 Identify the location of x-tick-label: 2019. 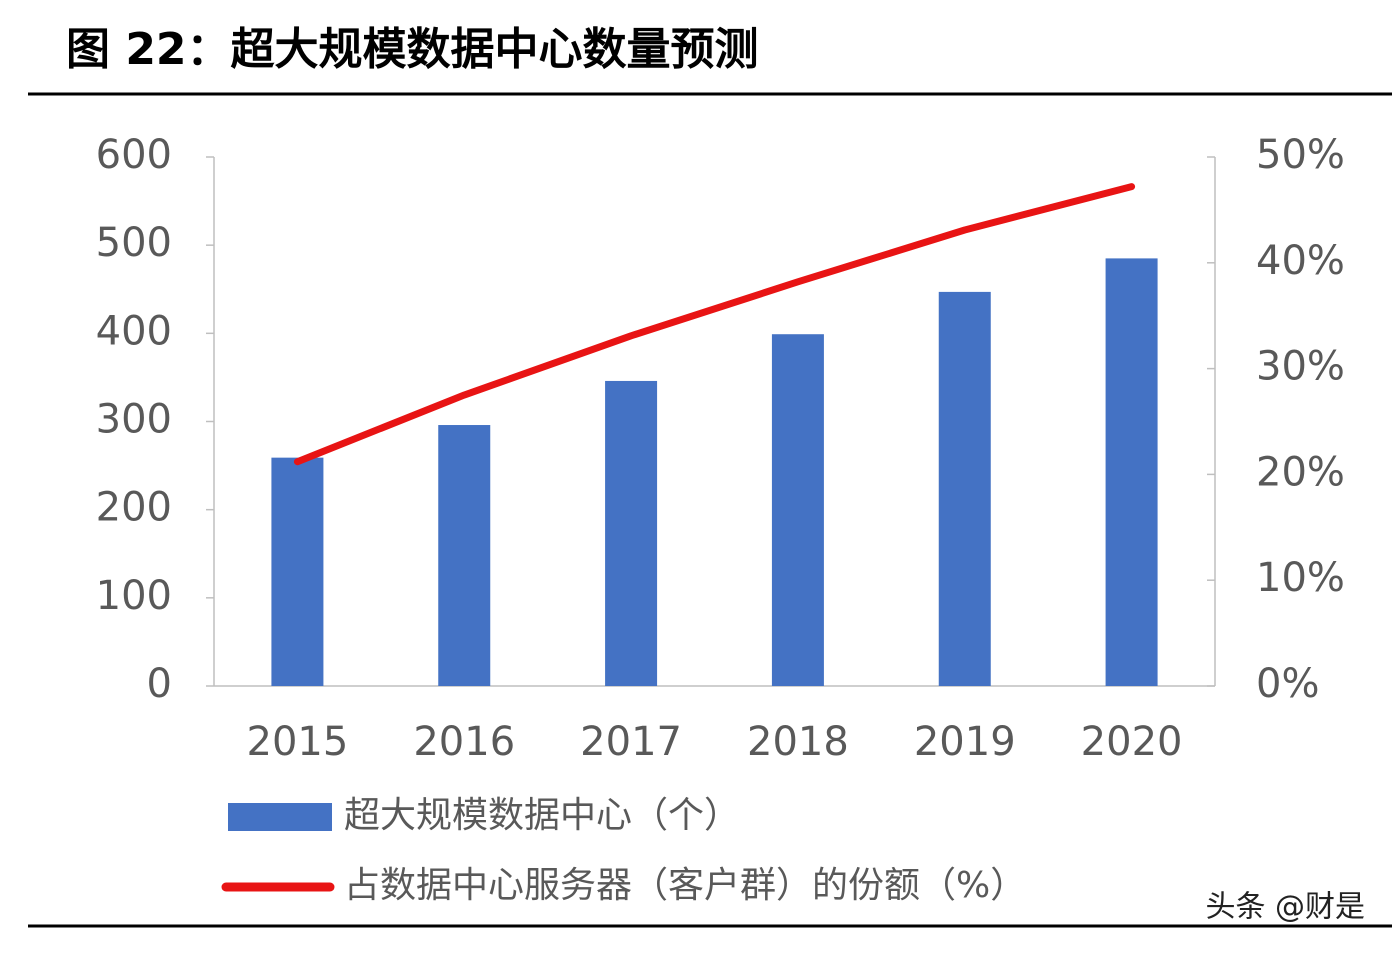
(965, 742).